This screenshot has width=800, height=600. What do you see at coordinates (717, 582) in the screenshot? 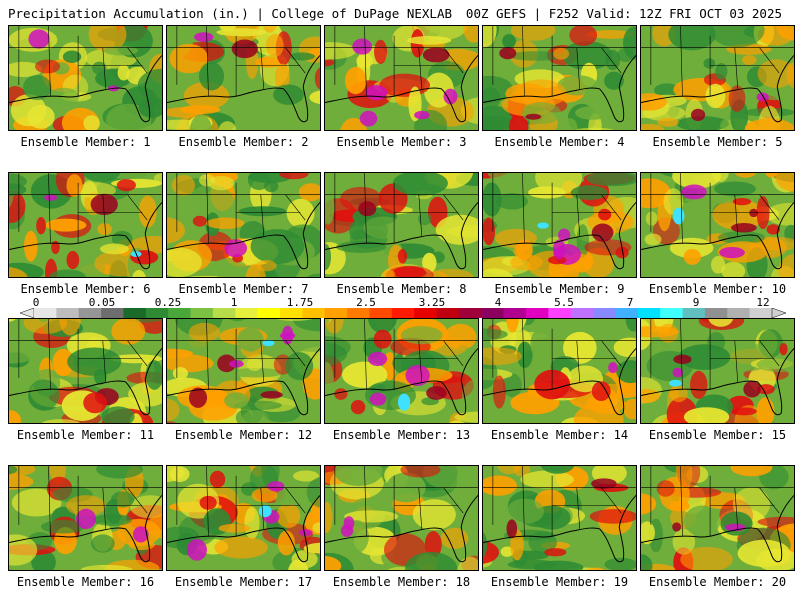
I see `ensemble-member-label: Ensemble Member: 20` at bounding box center [717, 582].